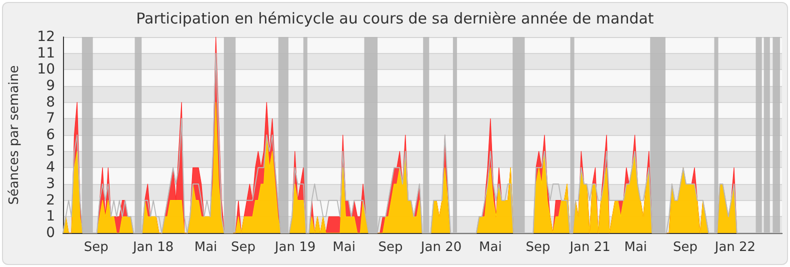 The height and width of the screenshot is (267, 790). Describe the element at coordinates (51, 135) in the screenshot. I see `y-tick-label: 6` at that location.